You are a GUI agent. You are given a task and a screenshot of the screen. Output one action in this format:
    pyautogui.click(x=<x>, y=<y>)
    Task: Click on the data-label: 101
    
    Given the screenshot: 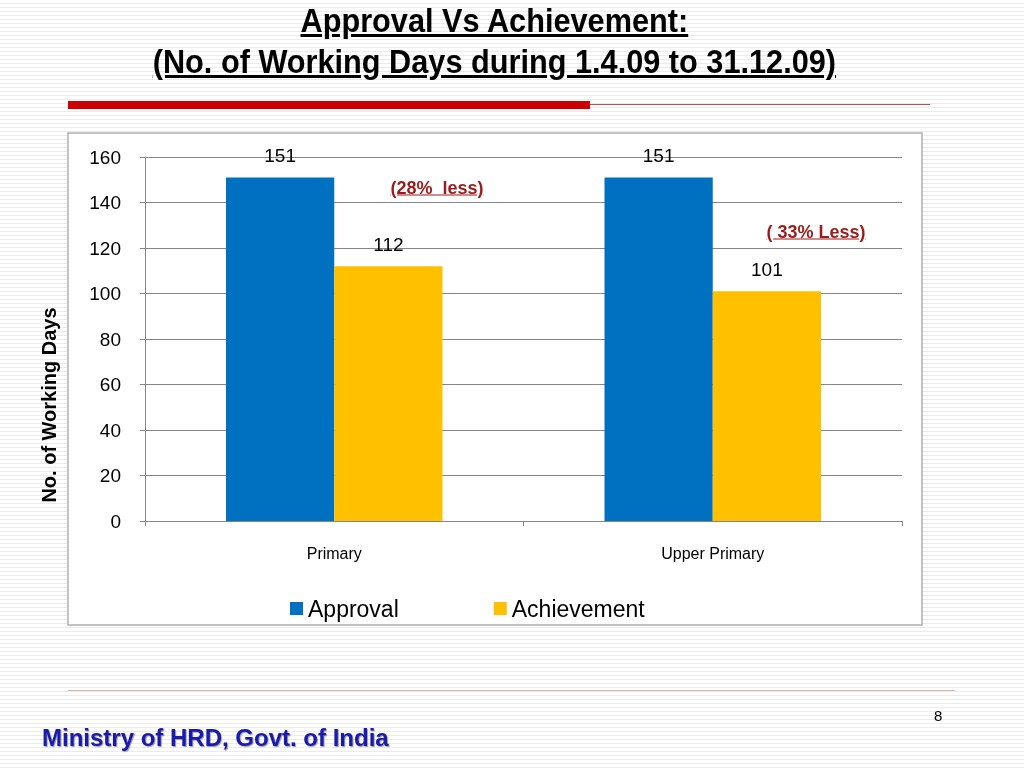 What is the action you would take?
    pyautogui.click(x=767, y=270)
    